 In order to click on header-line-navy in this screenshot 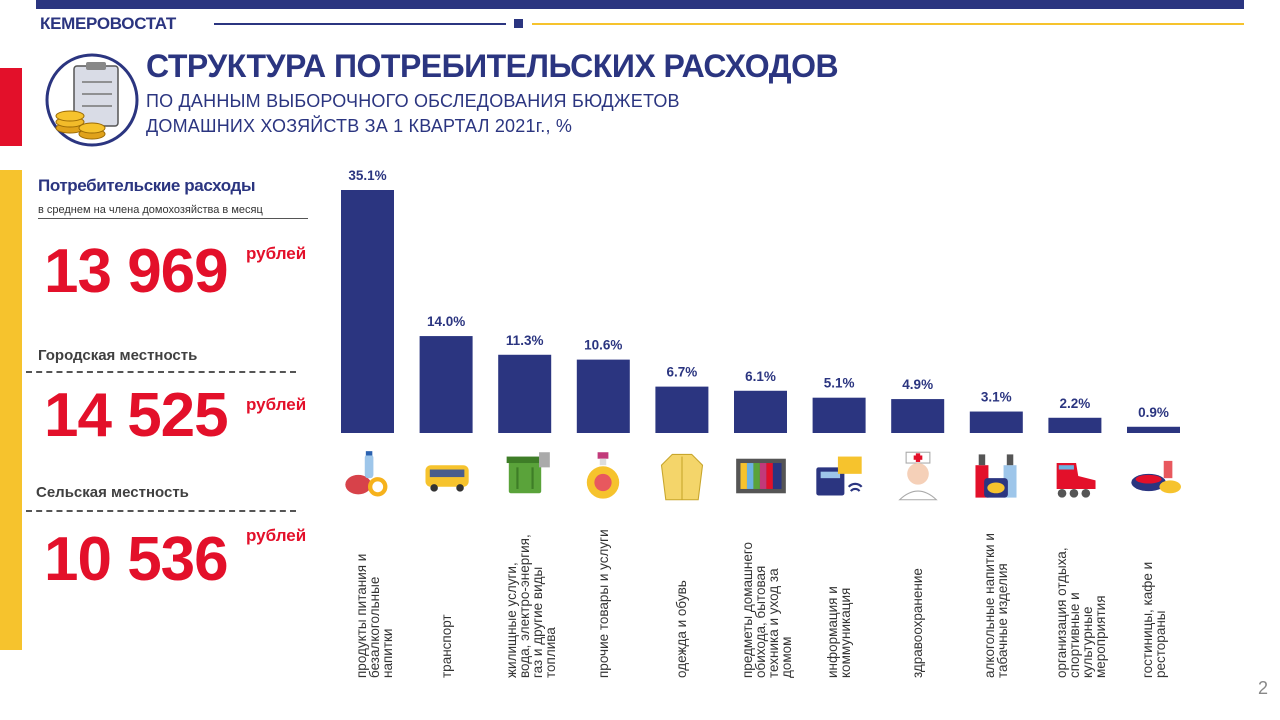, I will do `click(360, 24)`.